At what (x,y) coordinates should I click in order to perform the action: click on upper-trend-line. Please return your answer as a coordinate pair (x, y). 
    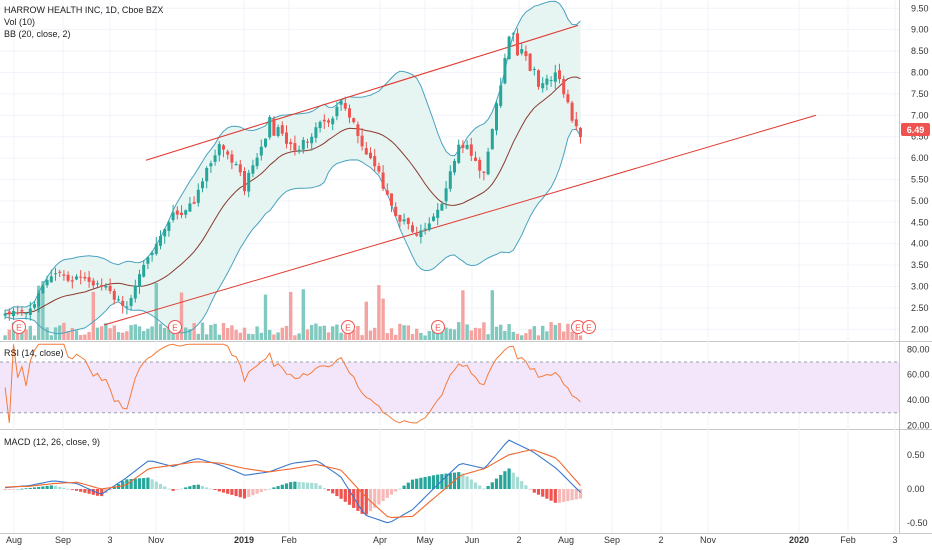
    Looking at the image, I should click on (362, 92).